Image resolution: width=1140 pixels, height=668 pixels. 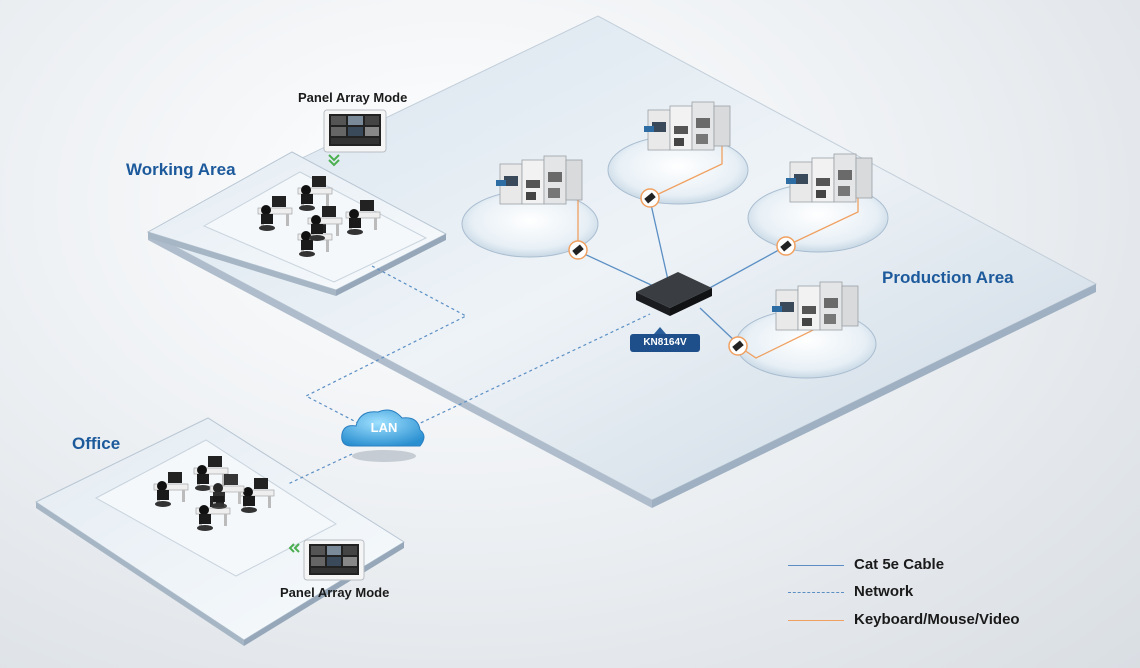 What do you see at coordinates (937, 619) in the screenshot?
I see `legend-kvm-label: Keyboard/Mouse/Video` at bounding box center [937, 619].